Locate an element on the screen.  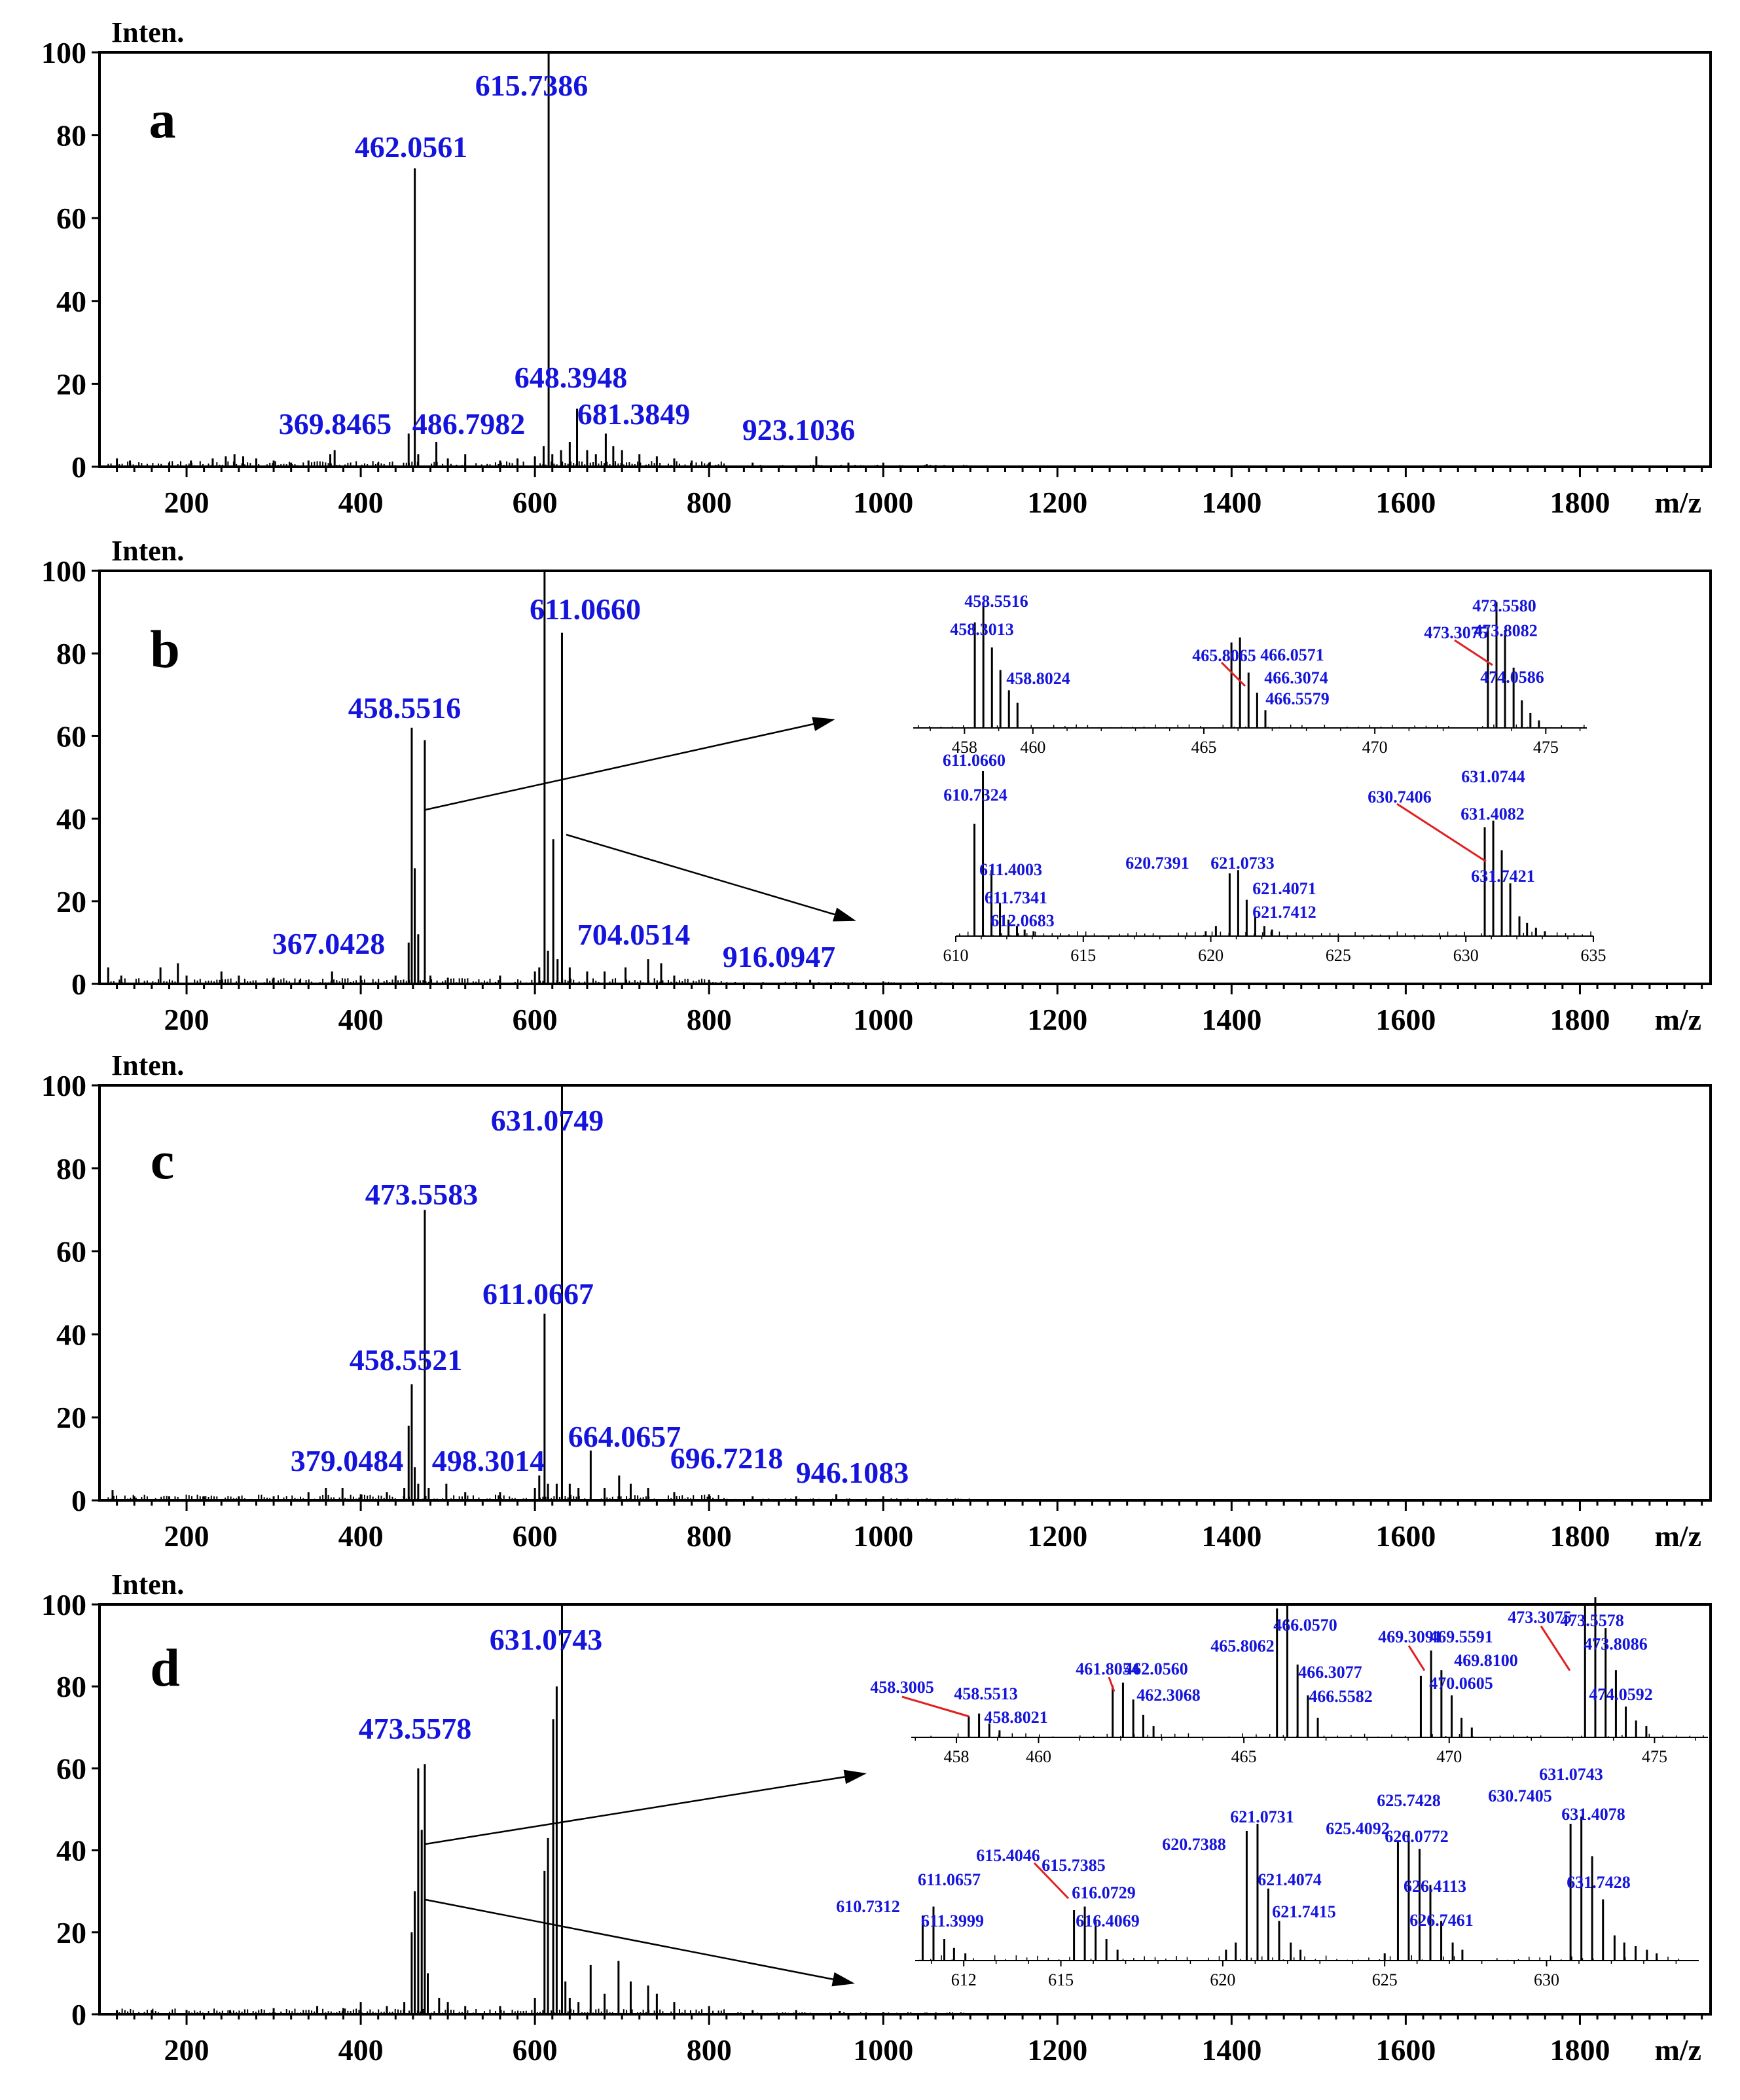
inset-tick-label: 620 is located at coordinates (1223, 1980).